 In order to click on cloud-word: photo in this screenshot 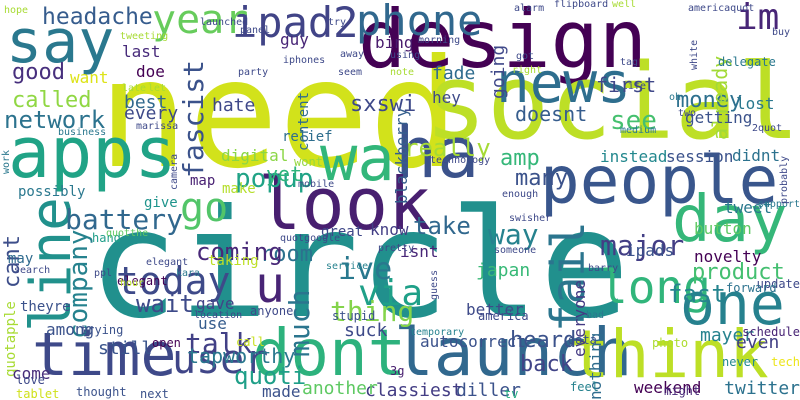, I will do `click(670, 343)`.